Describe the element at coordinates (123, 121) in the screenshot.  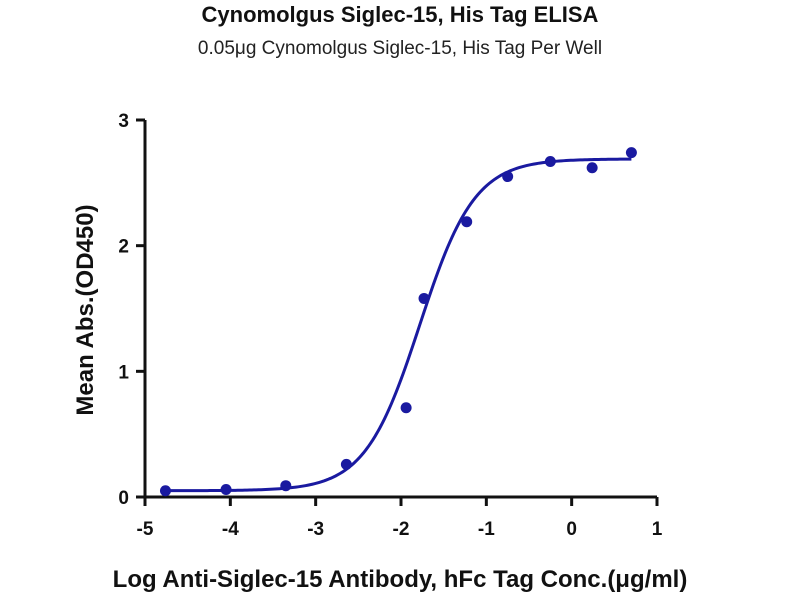
I see `y-tick-label: 3` at that location.